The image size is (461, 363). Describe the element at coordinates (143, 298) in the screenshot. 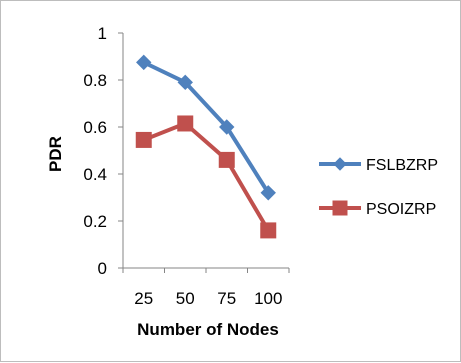

I see `x-tick-label: 25` at that location.